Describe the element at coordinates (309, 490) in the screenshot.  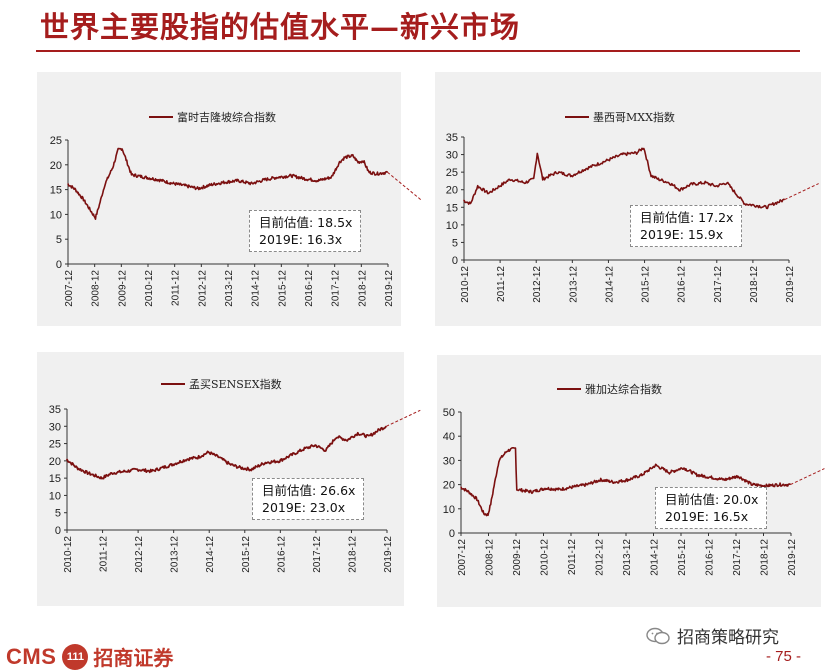
I see `current-valuation: 目前估值: 26.6x` at that location.